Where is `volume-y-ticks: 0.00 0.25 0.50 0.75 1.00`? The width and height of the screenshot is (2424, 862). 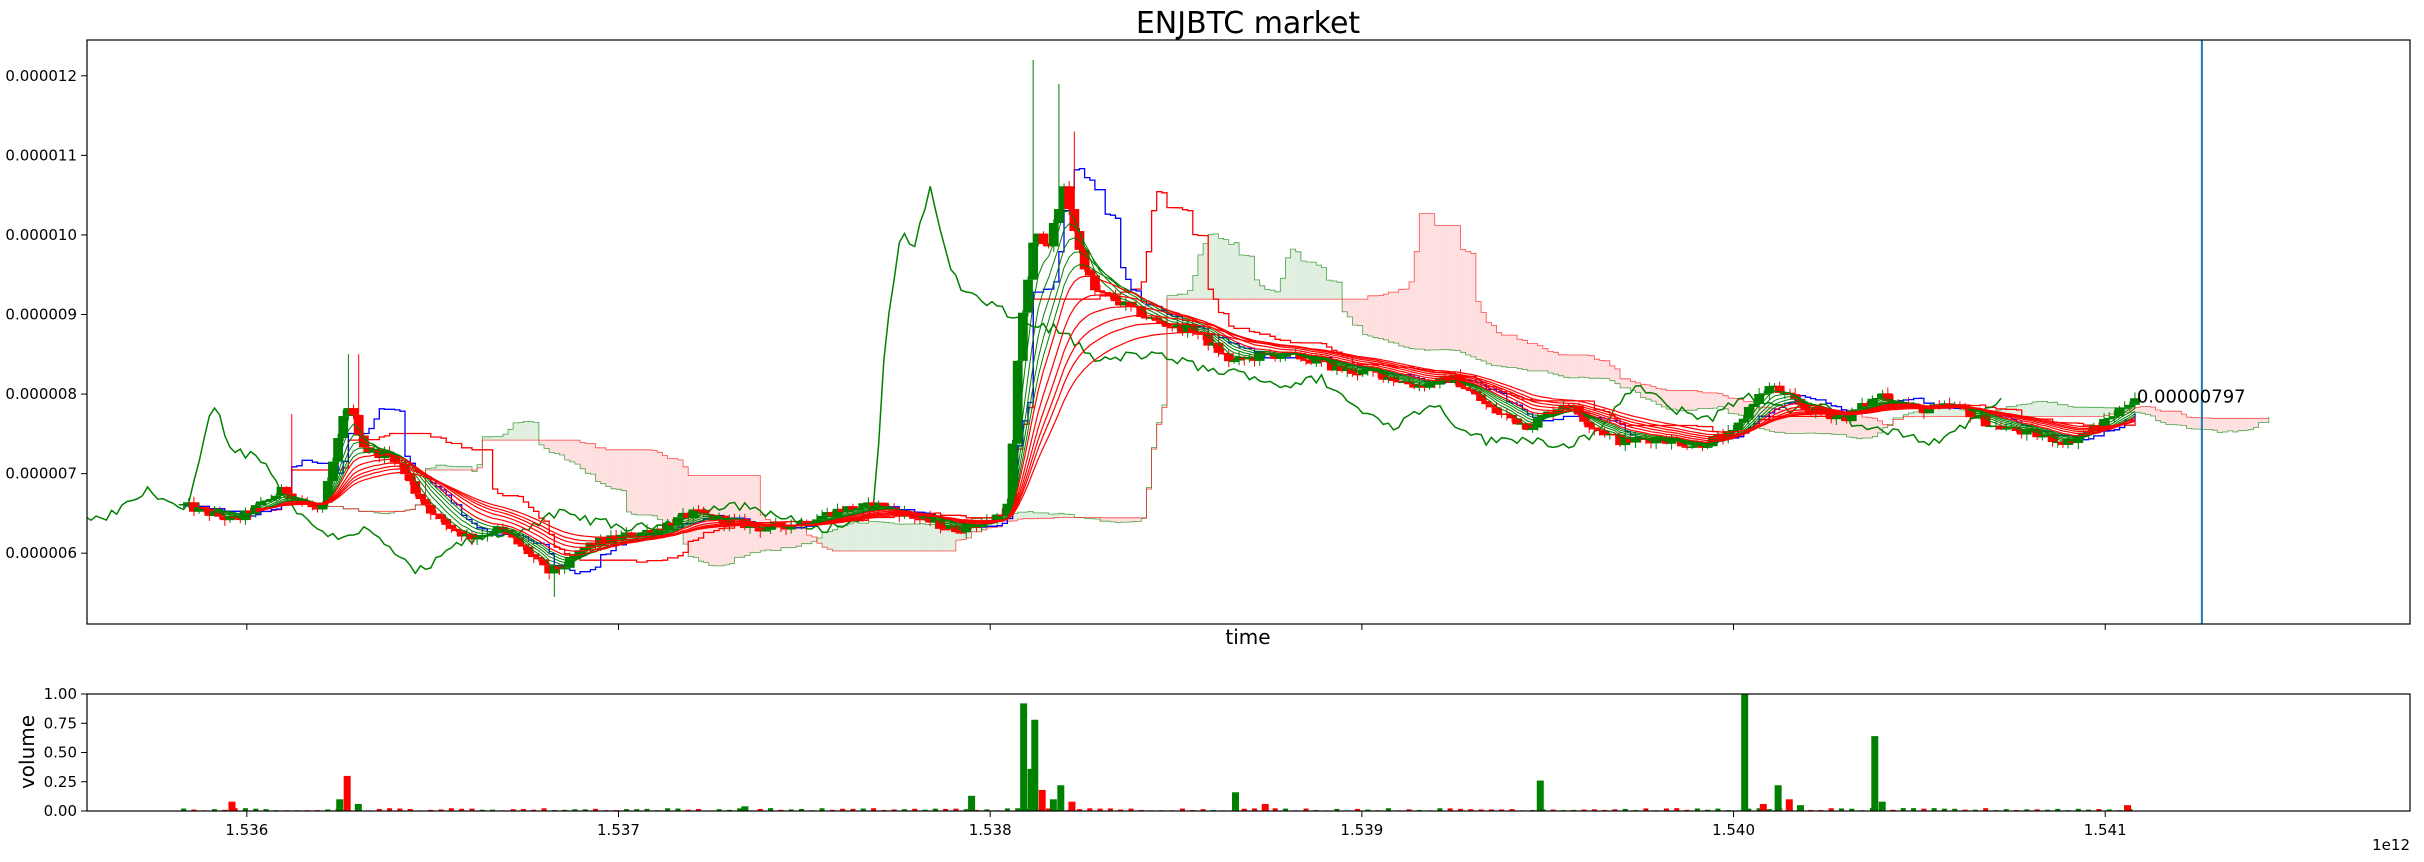 volume-y-ticks: 0.00 0.25 0.50 0.75 1.00 is located at coordinates (65, 752).